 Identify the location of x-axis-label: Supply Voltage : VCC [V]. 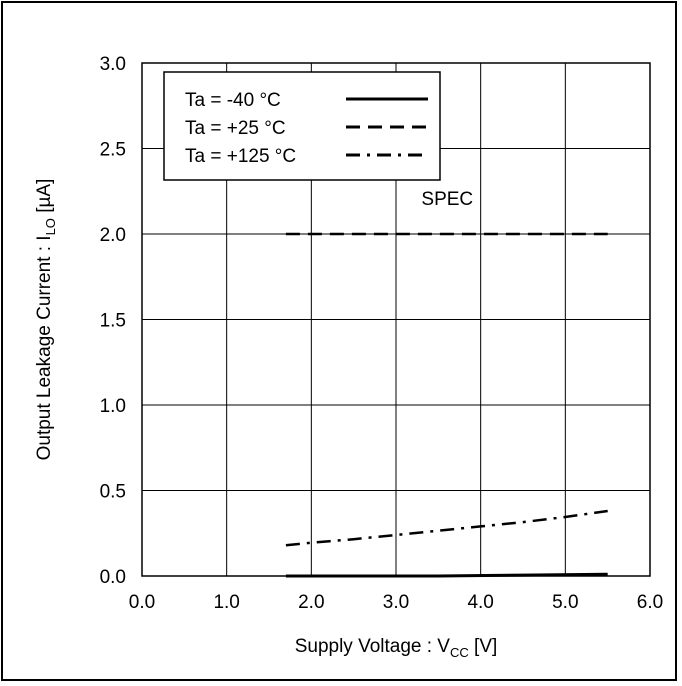
(396, 648).